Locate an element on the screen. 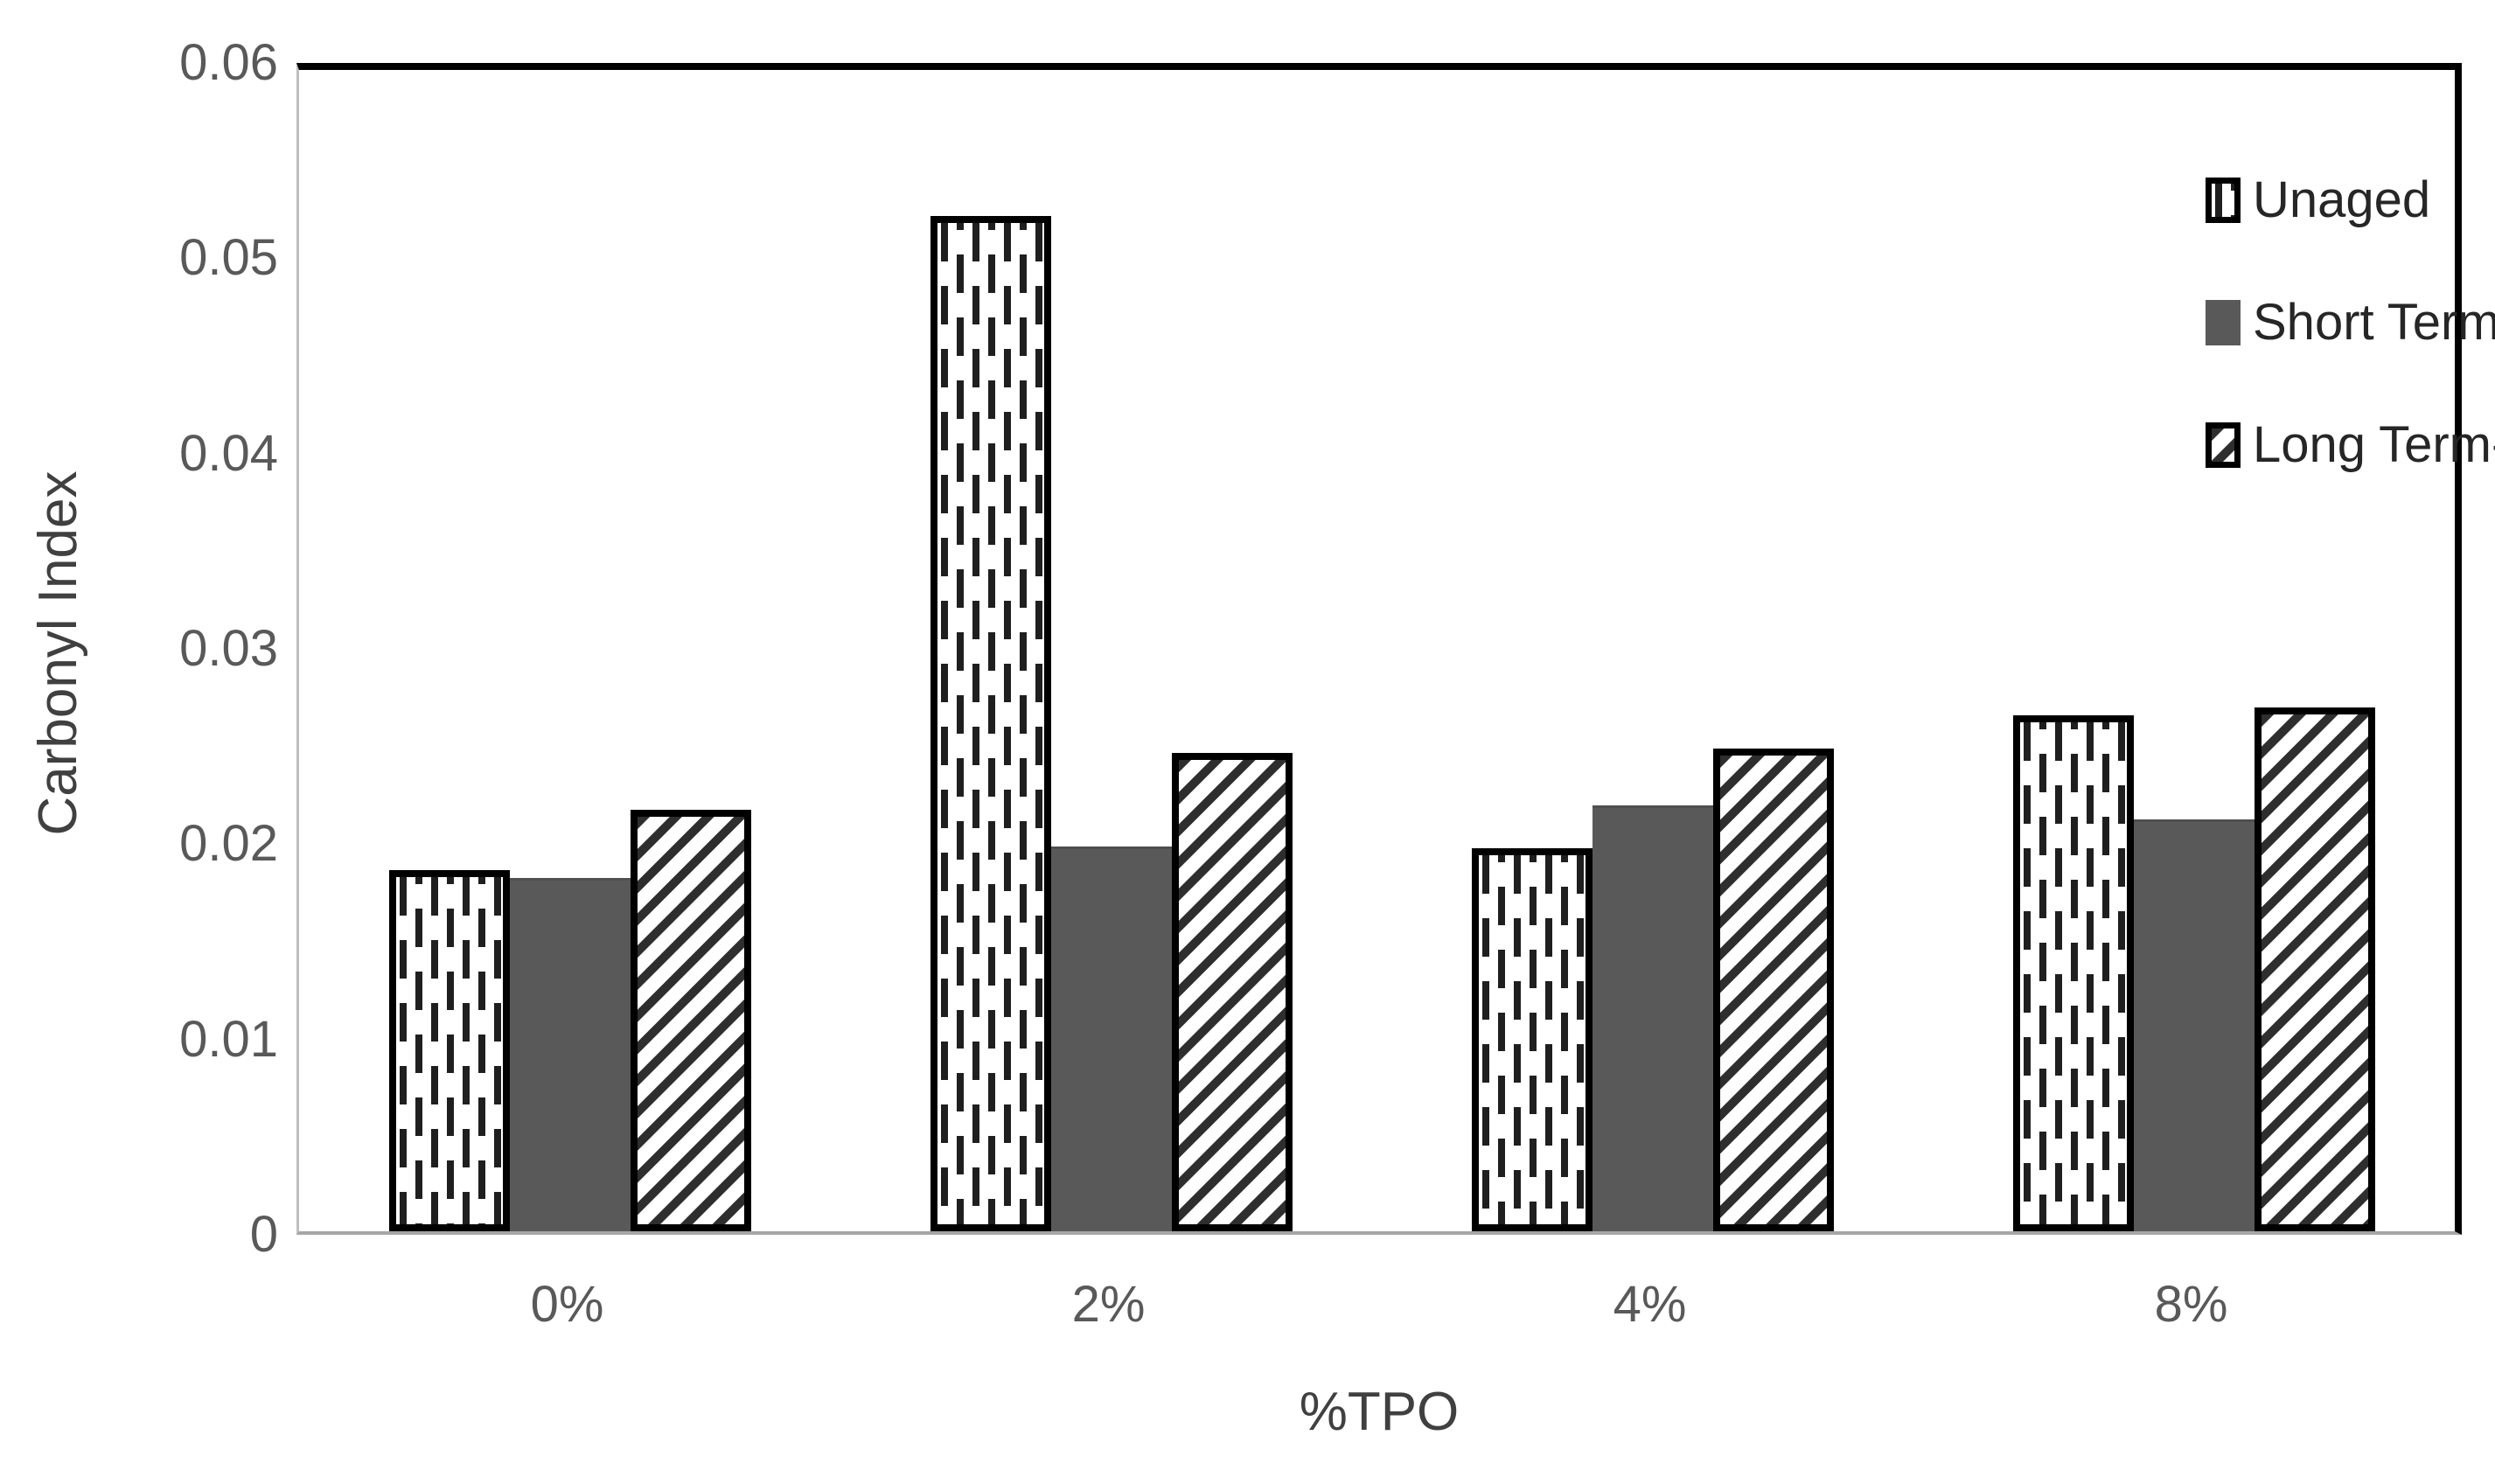 This screenshot has width=2495, height=1484. bar-8pct-unaged is located at coordinates (2073, 973).